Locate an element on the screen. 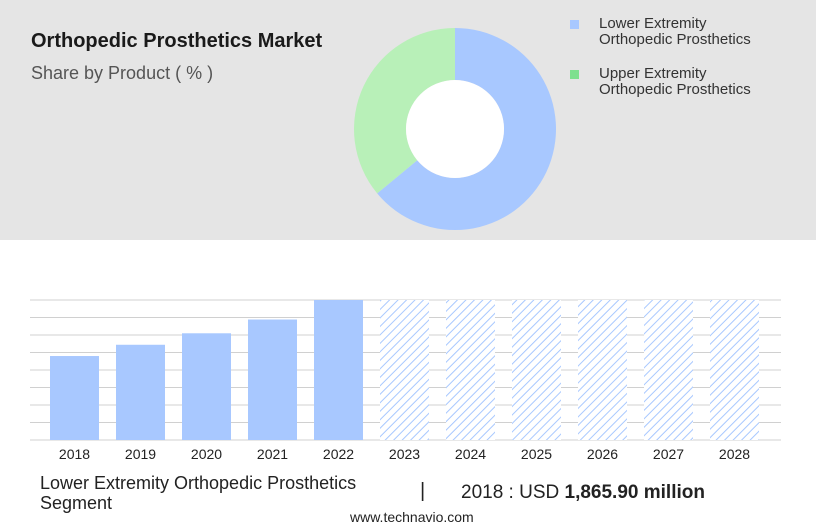 This screenshot has width=816, height=528. forecast-bar-2028 is located at coordinates (734, 370).